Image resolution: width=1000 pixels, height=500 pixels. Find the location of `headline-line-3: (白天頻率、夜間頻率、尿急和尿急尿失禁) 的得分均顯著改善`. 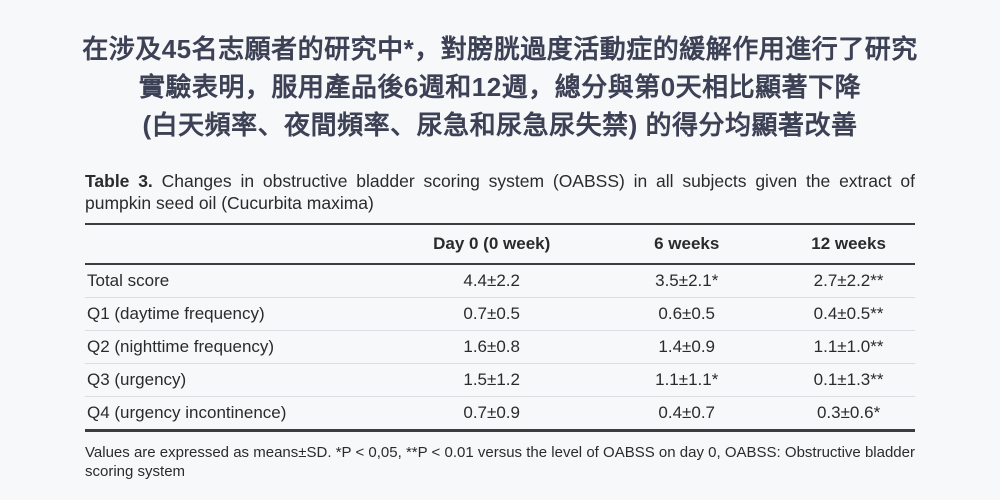

headline-line-3: (白天頻率、夜間頻率、尿急和尿急尿失禁) 的得分均顯著改善 is located at coordinates (500, 125).